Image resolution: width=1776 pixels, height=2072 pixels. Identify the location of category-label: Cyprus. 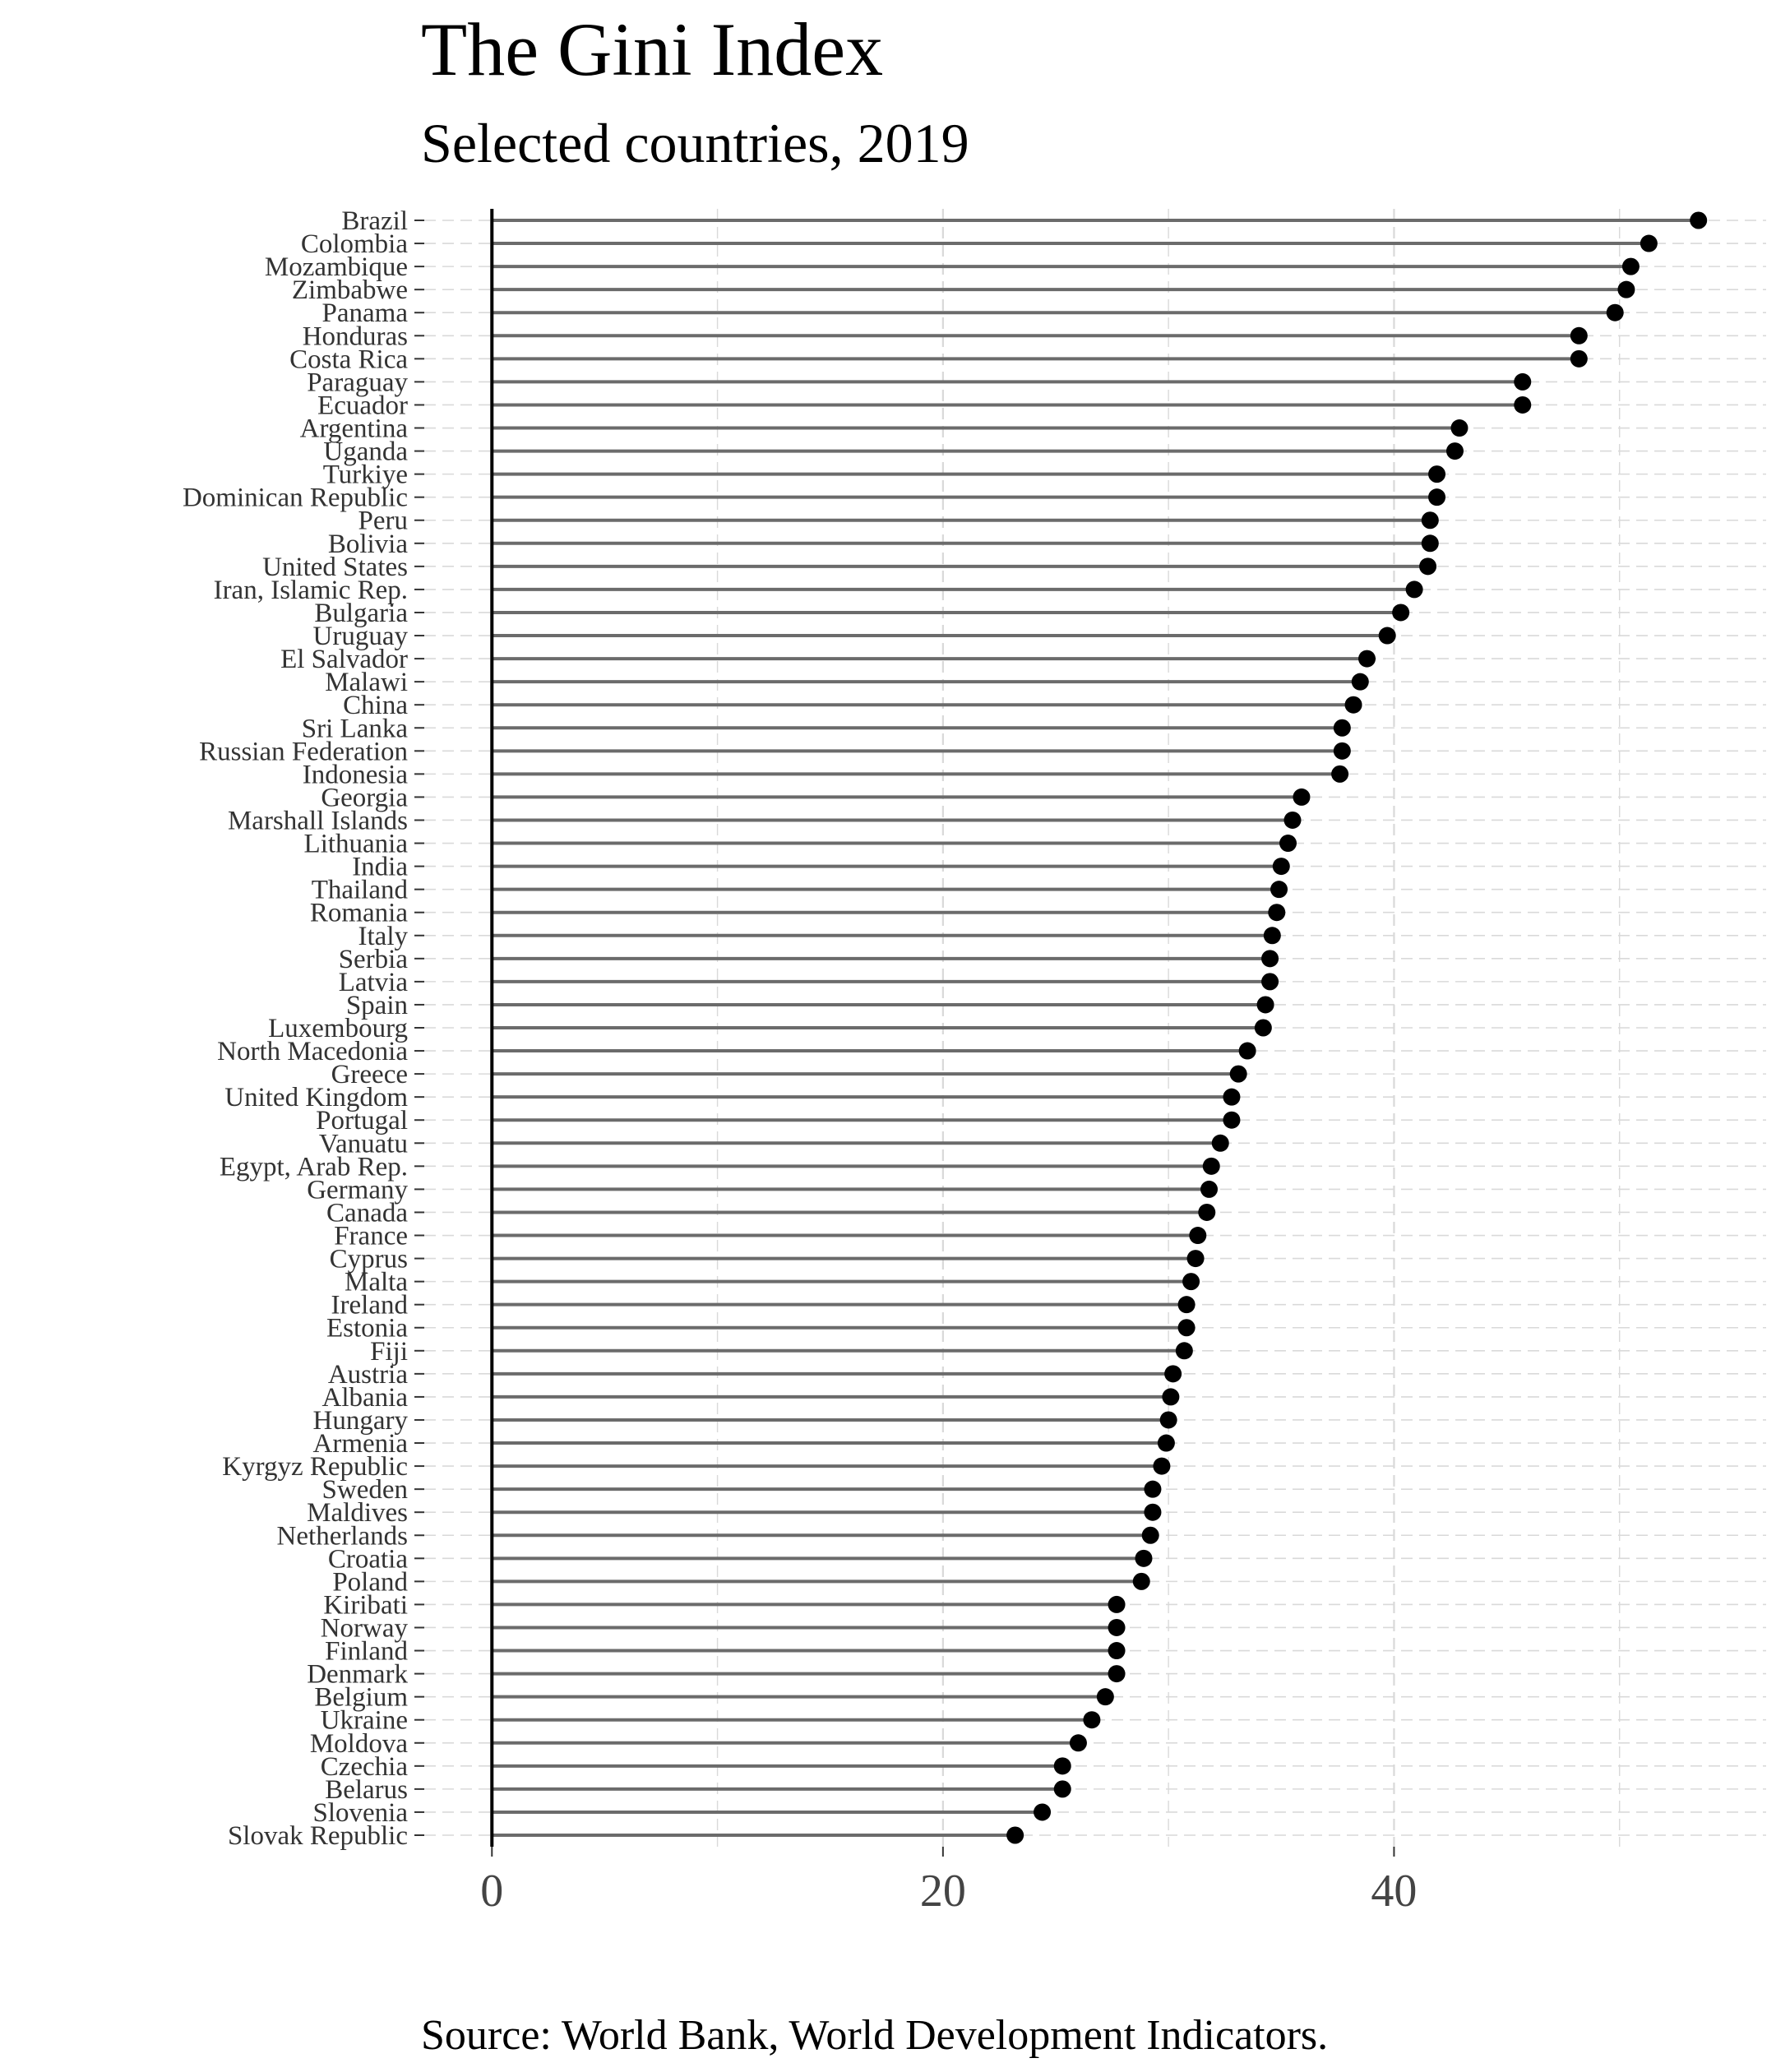
(369, 1259).